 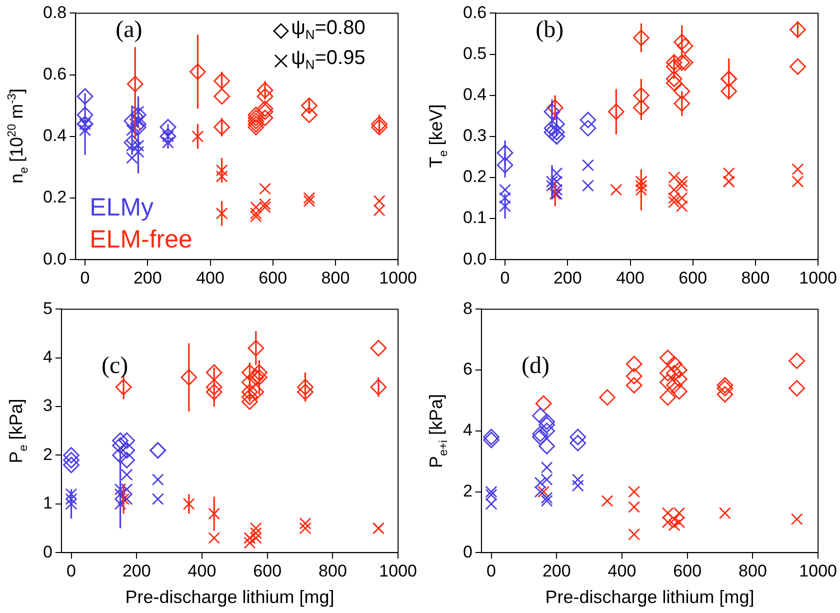 What do you see at coordinates (550, 30) in the screenshot?
I see `annotation: (b)` at bounding box center [550, 30].